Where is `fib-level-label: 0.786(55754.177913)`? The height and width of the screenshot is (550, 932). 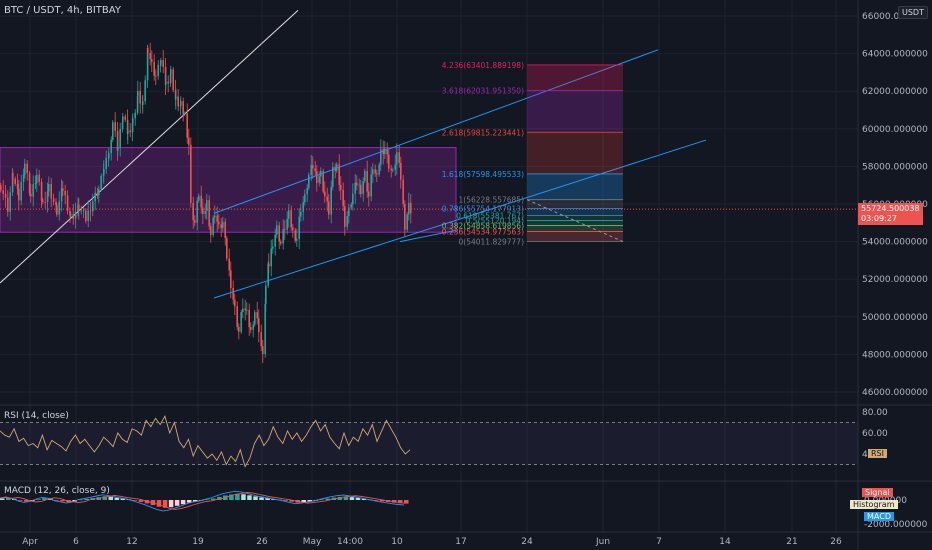
fib-level-label: 0.786(55754.177913) is located at coordinates (483, 209).